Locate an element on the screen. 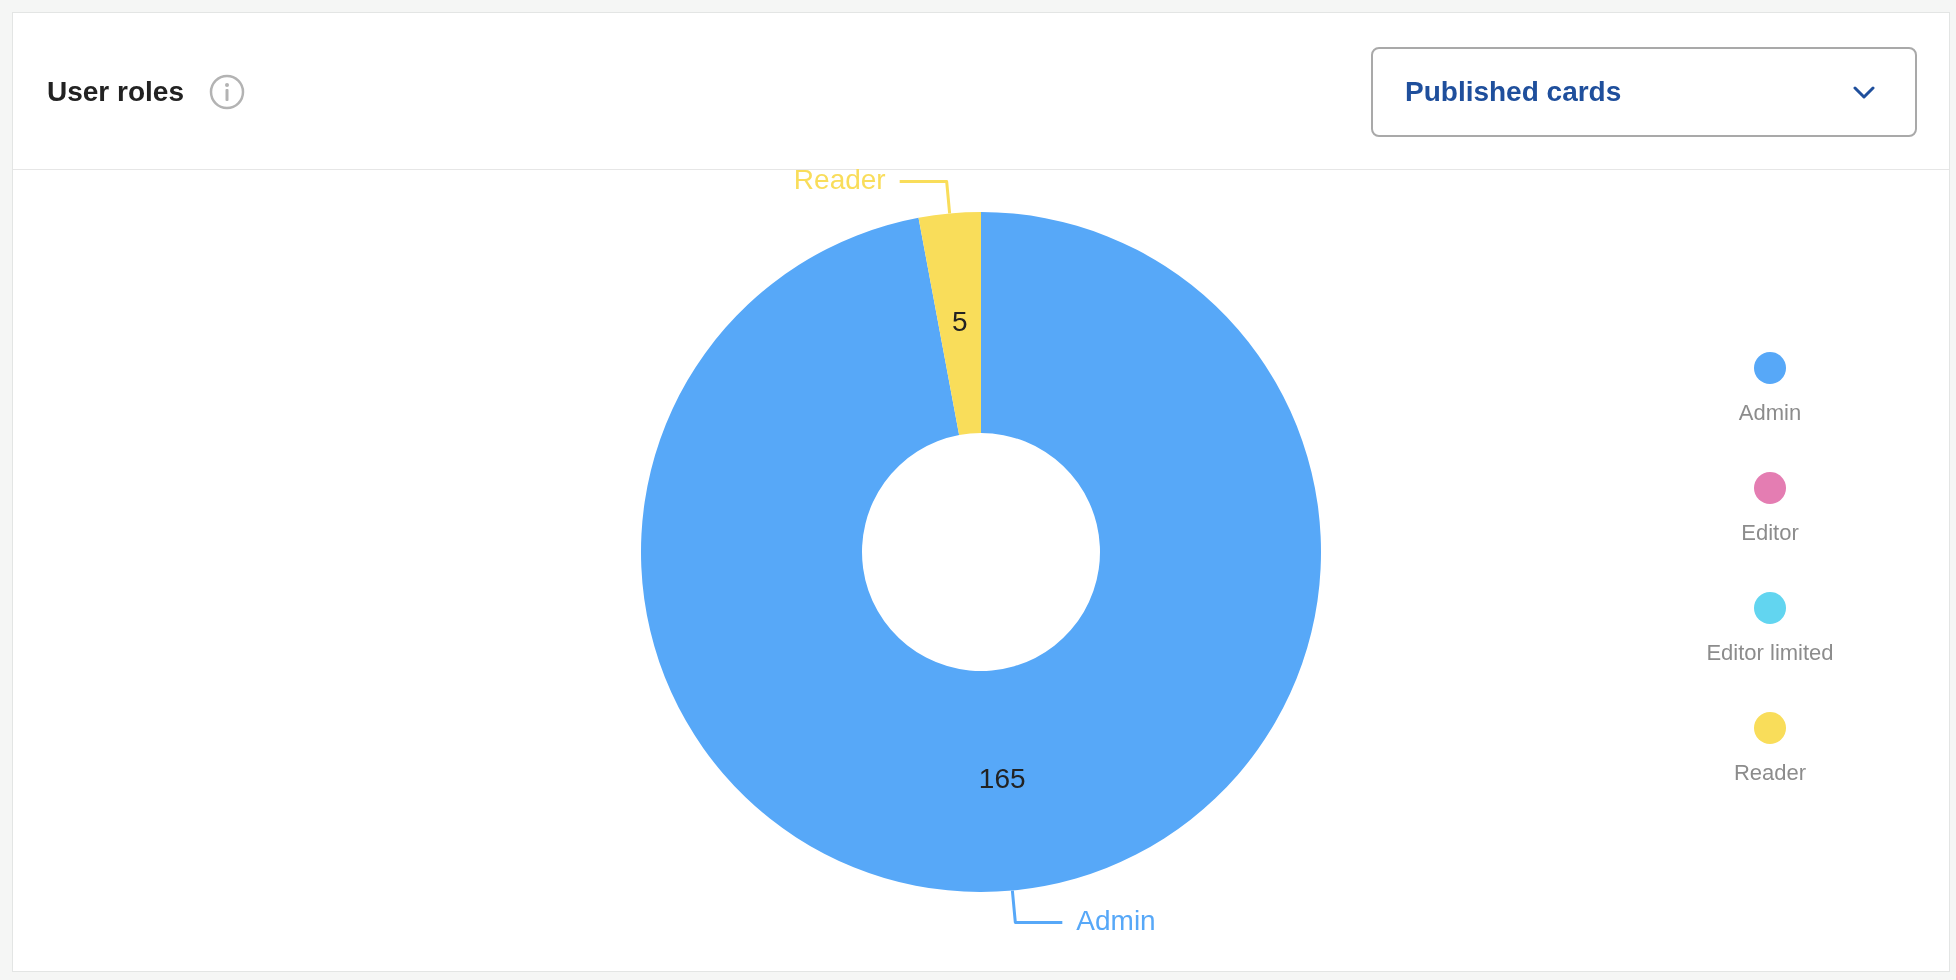  legend-label: Admin is located at coordinates (1770, 413).